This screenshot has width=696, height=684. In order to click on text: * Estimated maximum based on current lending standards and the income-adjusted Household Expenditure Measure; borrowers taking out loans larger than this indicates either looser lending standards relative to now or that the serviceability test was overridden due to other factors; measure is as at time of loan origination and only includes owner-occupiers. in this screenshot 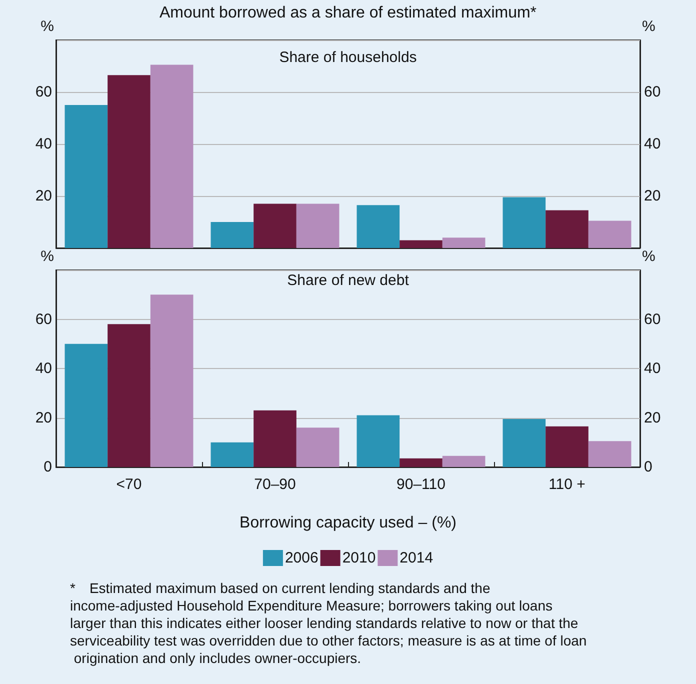, I will do `click(328, 623)`.